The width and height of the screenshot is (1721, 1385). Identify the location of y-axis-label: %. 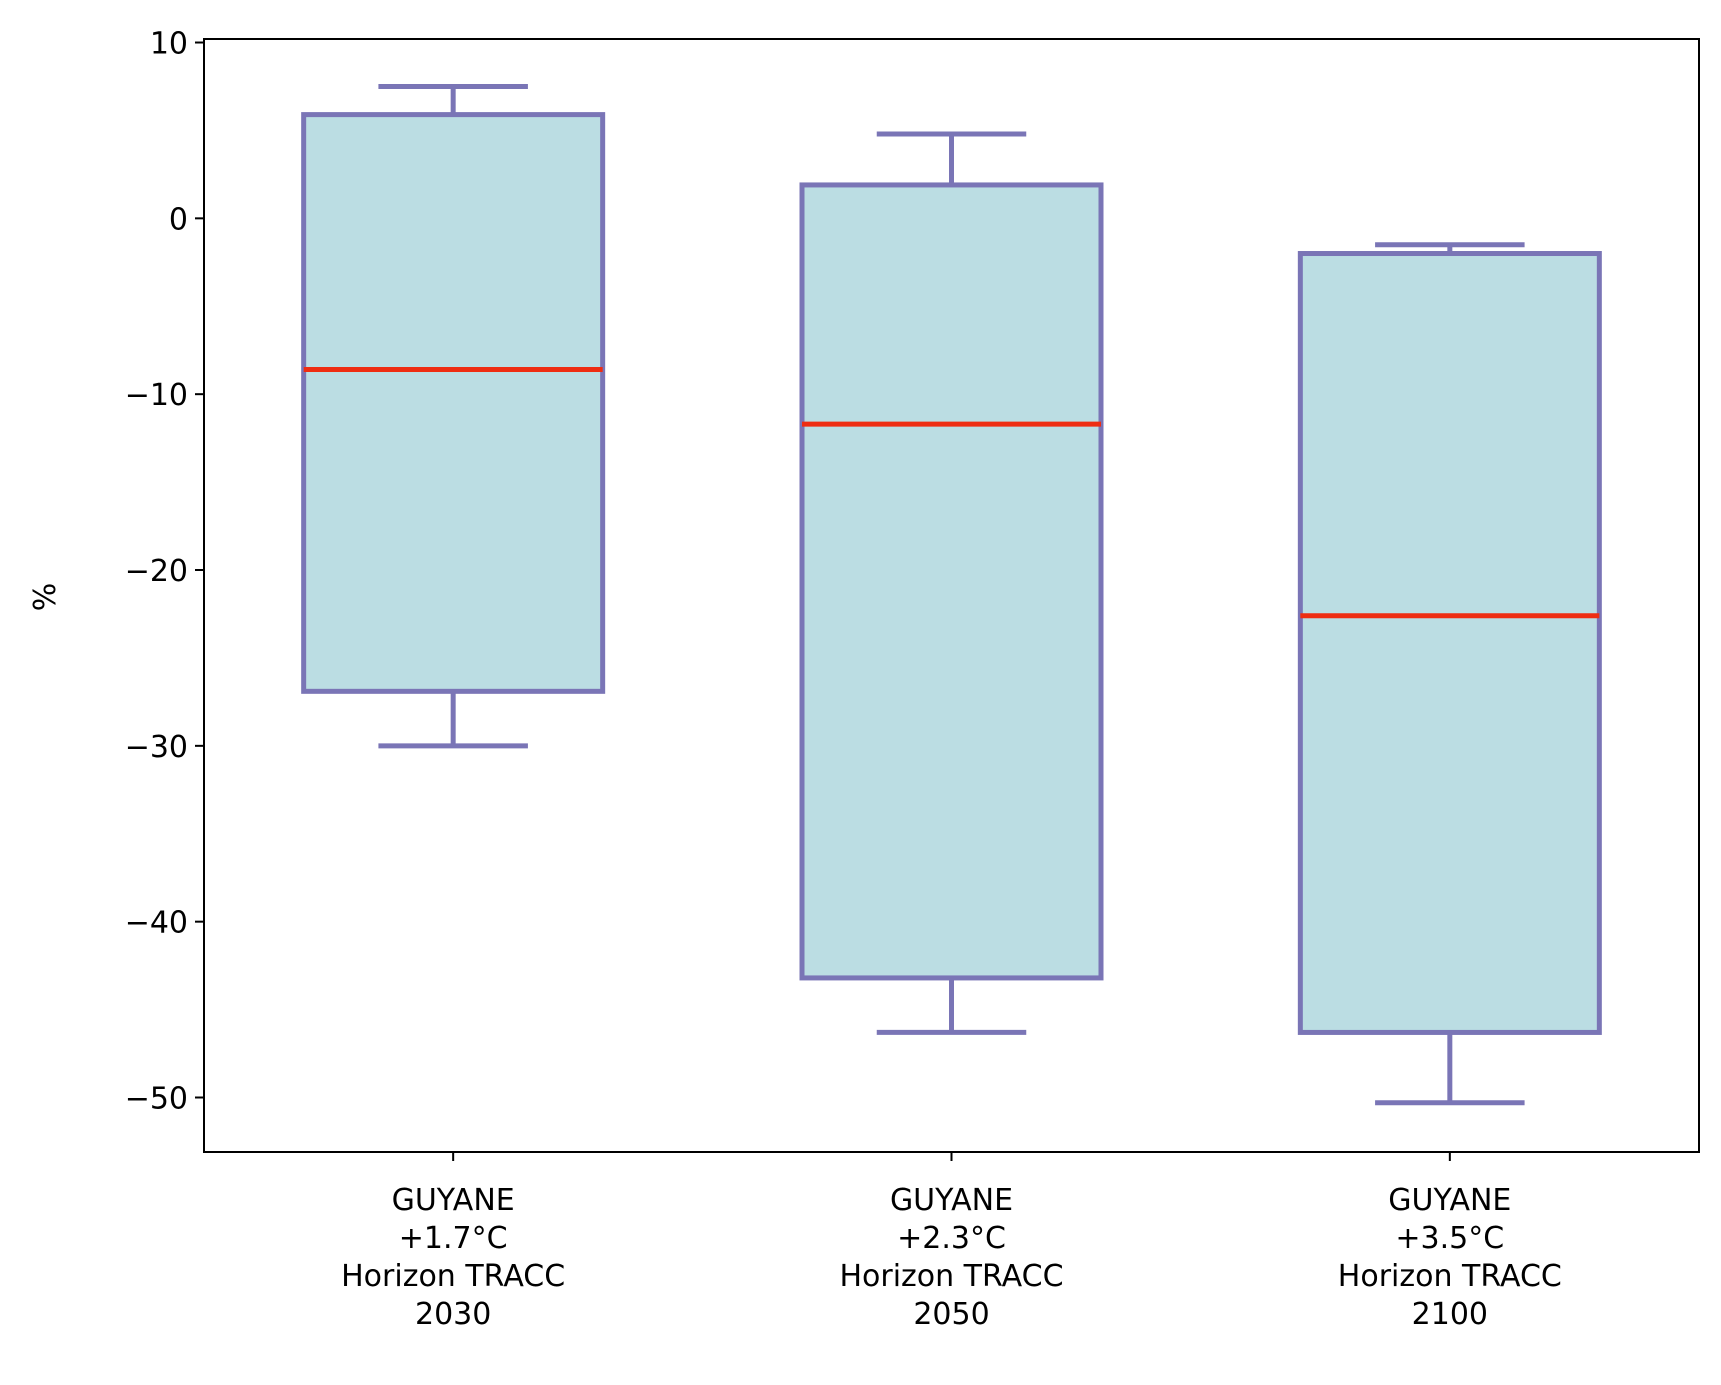
(45, 597).